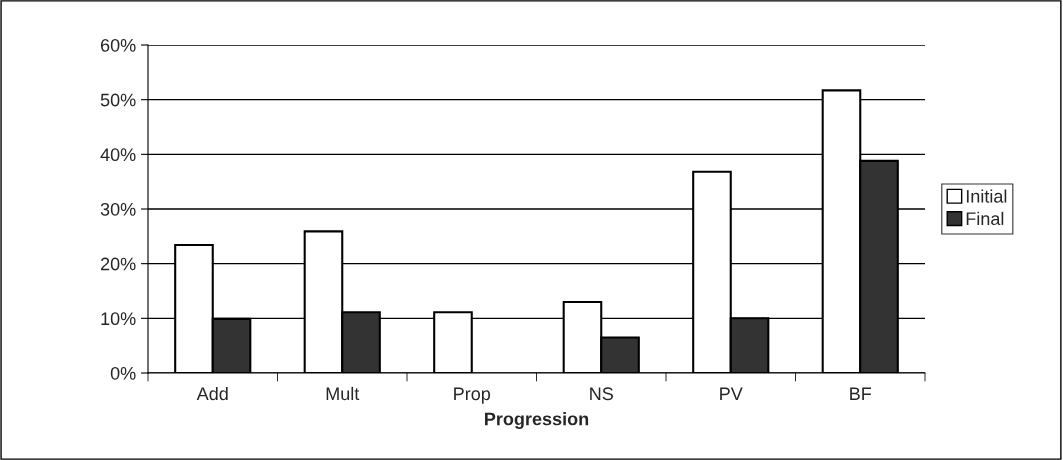  Describe the element at coordinates (118, 45) in the screenshot. I see `y-tick-label: 60%` at that location.